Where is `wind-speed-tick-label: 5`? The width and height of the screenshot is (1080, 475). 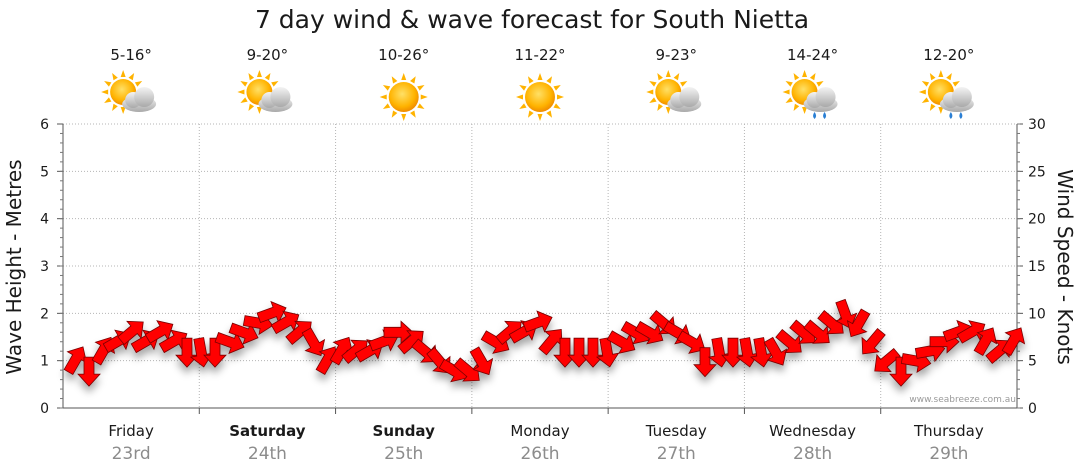 wind-speed-tick-label: 5 is located at coordinates (1032, 362).